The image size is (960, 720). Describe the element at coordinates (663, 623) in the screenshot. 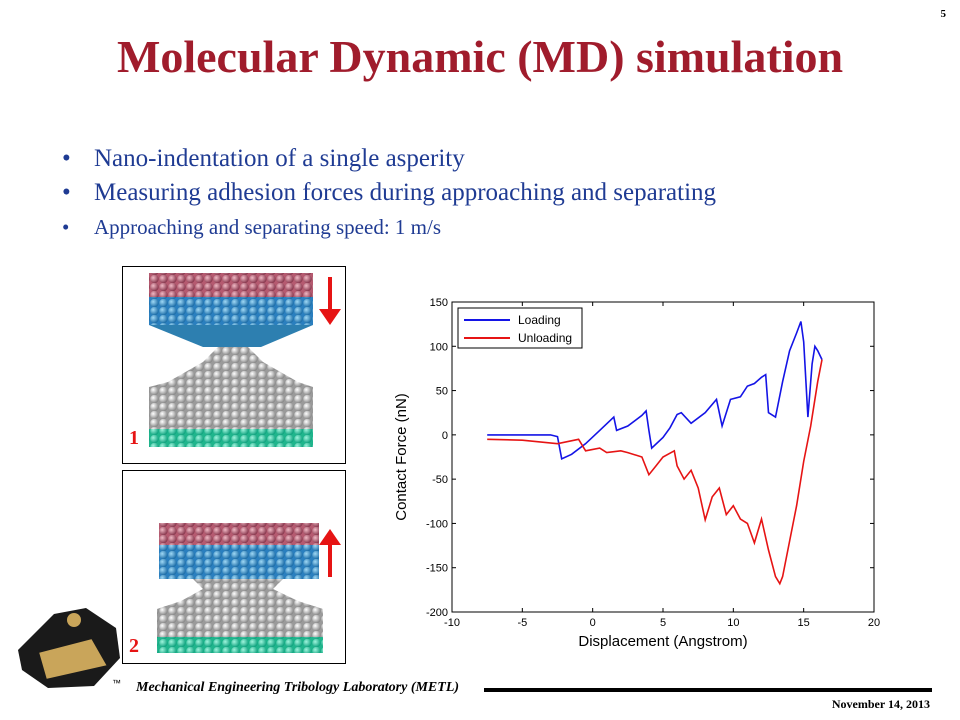

I see `x-tick-label: 5` at that location.